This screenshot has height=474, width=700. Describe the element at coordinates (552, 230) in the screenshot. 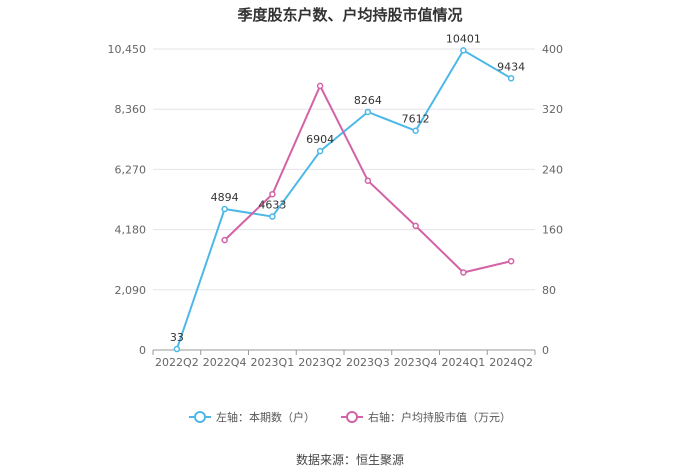

I see `right-axis-tick-label: 160` at that location.